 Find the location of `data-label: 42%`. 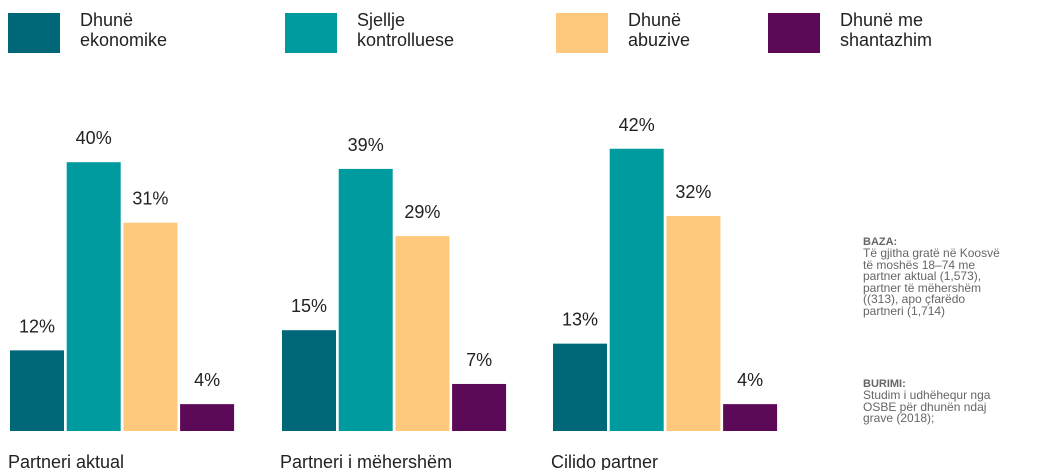

data-label: 42% is located at coordinates (637, 125).